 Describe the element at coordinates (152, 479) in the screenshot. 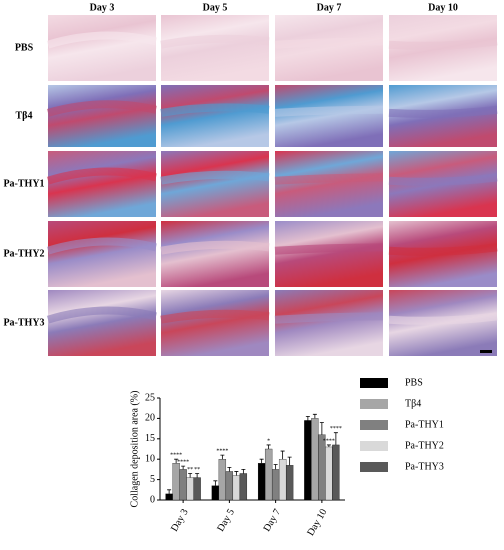

I see `y-tick-label: 5` at that location.